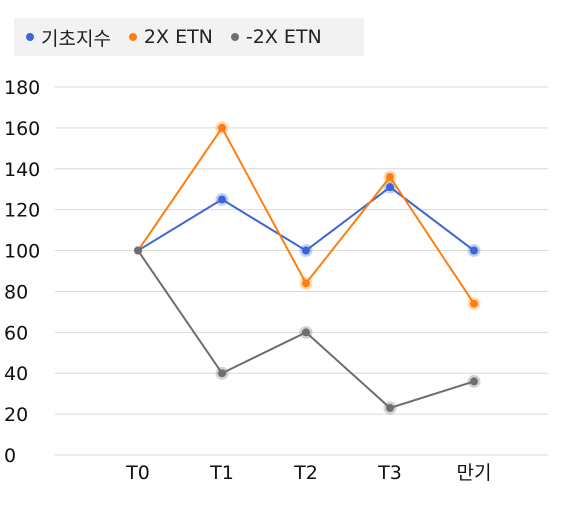 Image resolution: width=563 pixels, height=521 pixels. I want to click on y-tick-label-100: 100, so click(22, 252).